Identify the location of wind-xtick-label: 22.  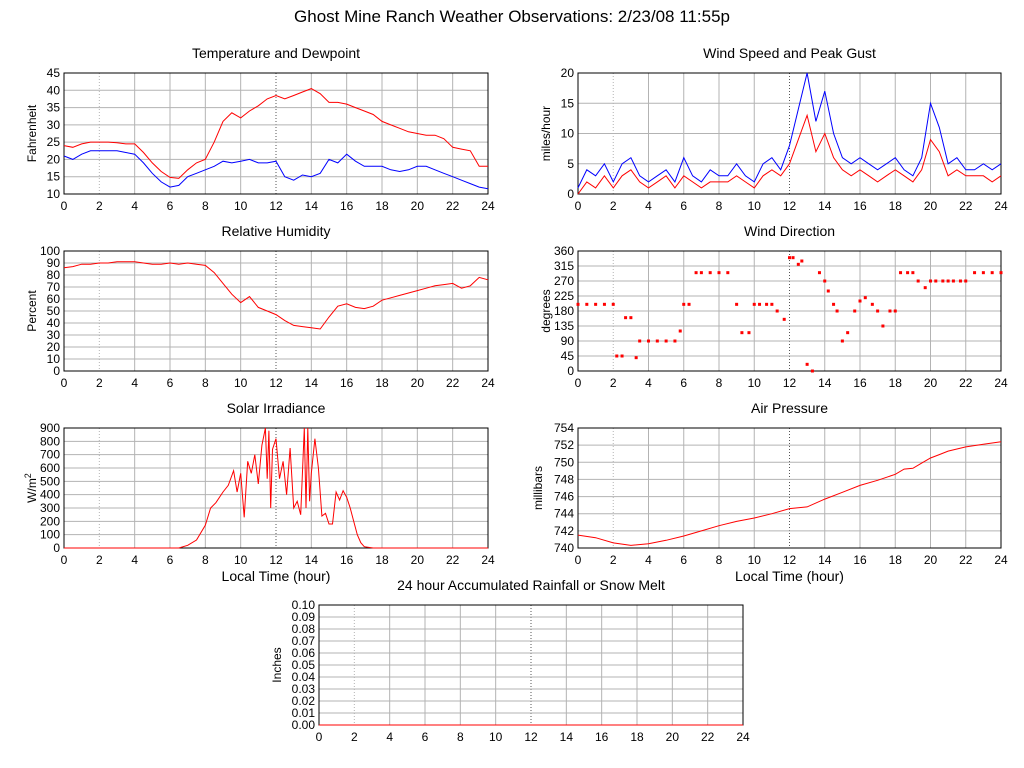
(966, 206).